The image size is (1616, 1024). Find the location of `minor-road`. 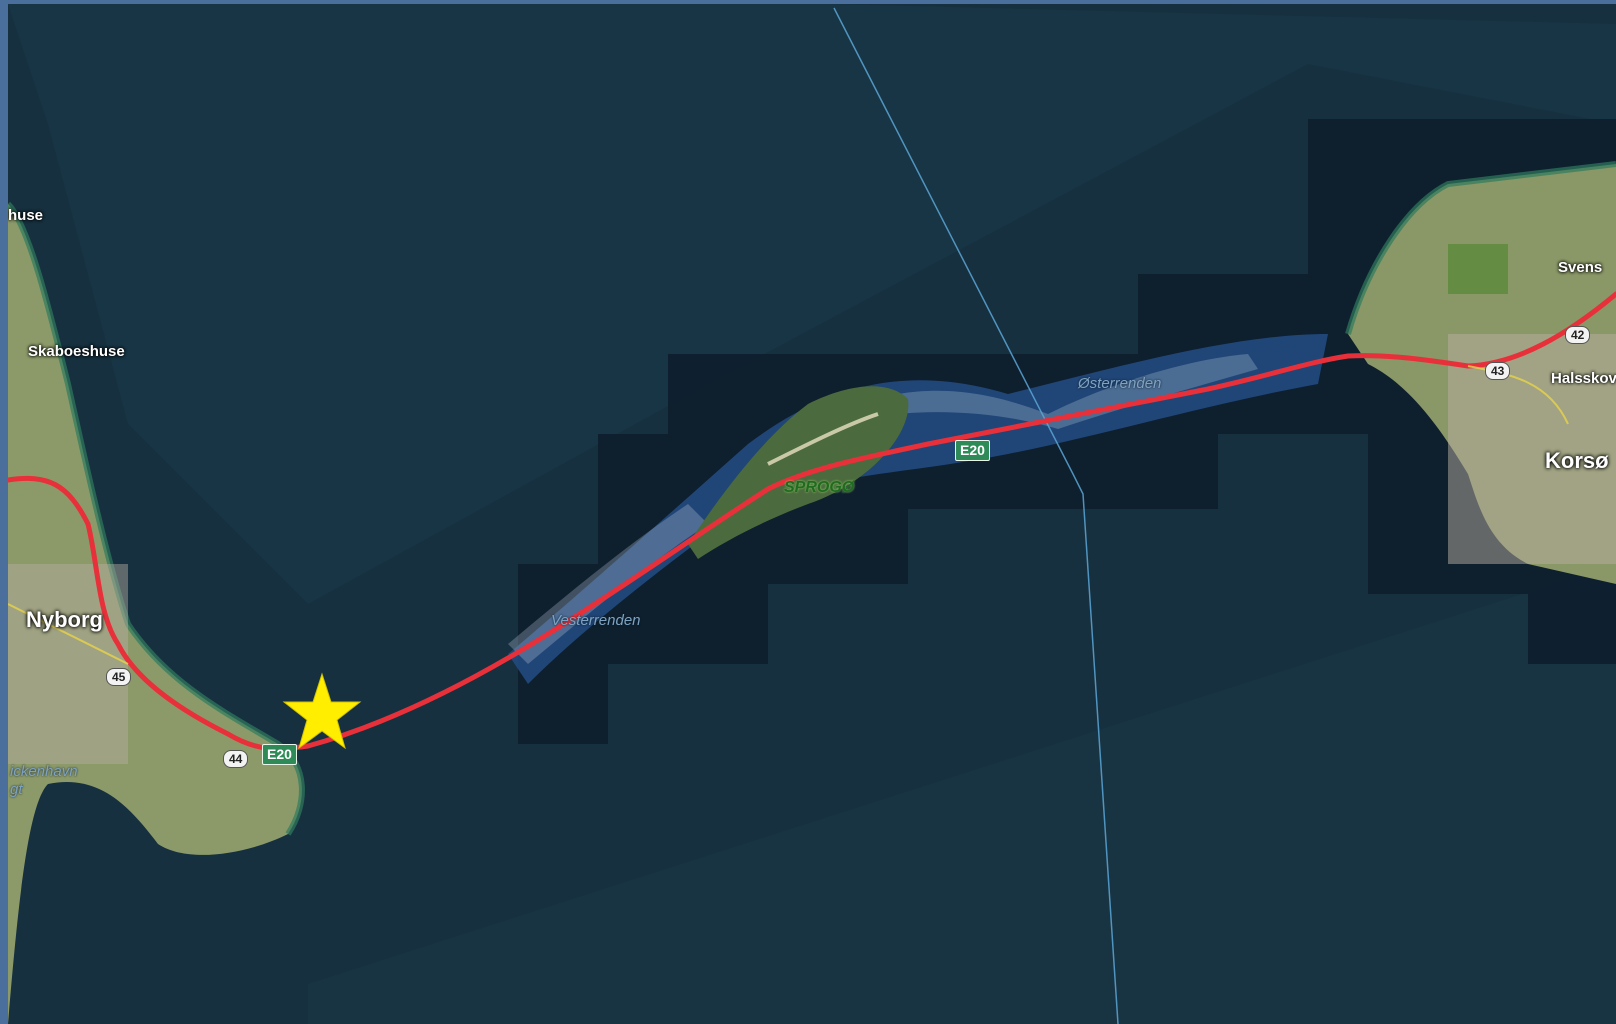

minor-road is located at coordinates (1518, 395).